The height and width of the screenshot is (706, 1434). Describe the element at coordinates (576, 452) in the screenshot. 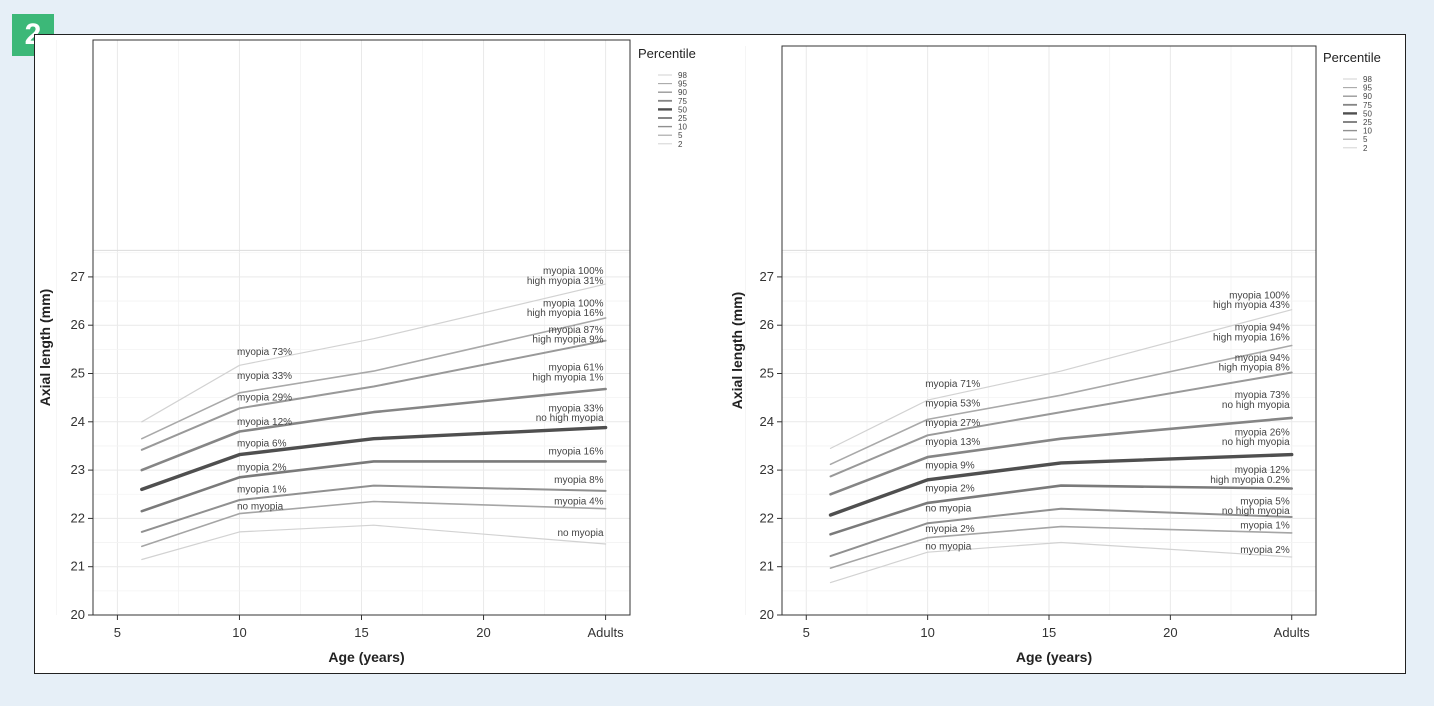

I see `annotation-label: myopia 16%` at that location.